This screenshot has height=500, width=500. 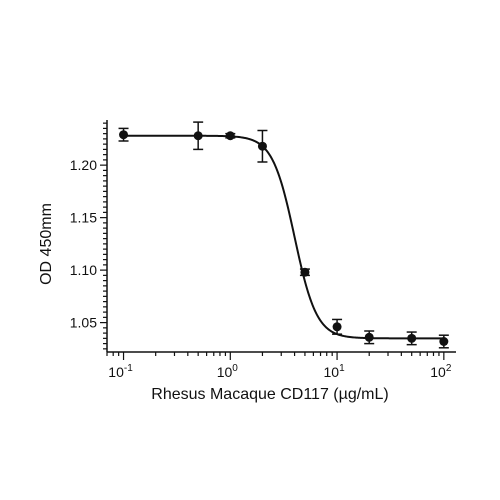 I want to click on x-tick-label: 100, so click(x=228, y=371).